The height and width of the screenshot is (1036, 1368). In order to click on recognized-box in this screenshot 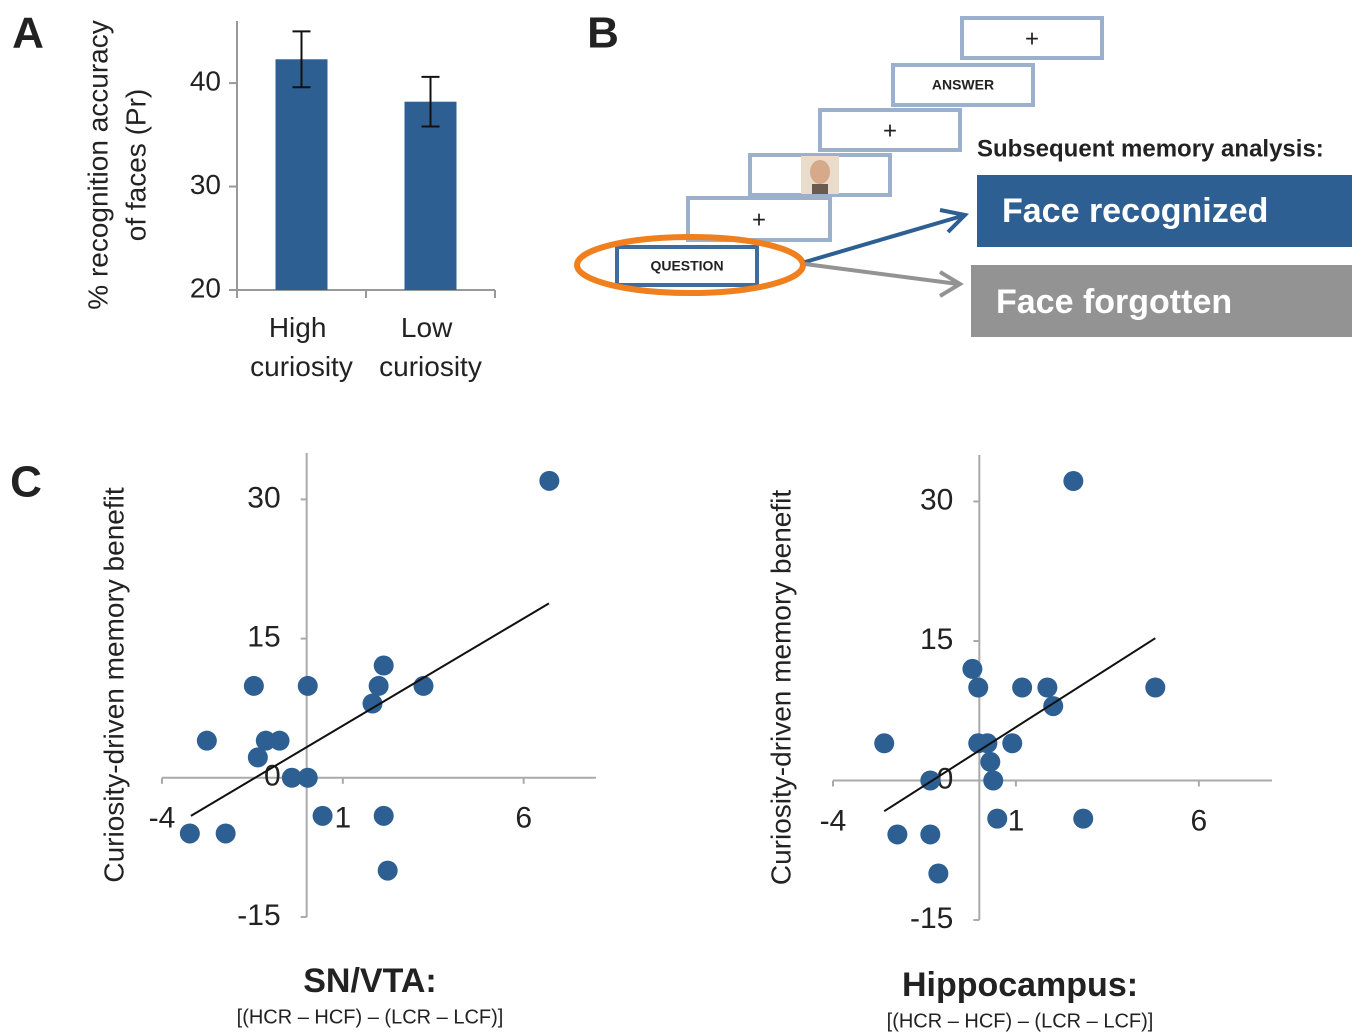, I will do `click(1164, 211)`.